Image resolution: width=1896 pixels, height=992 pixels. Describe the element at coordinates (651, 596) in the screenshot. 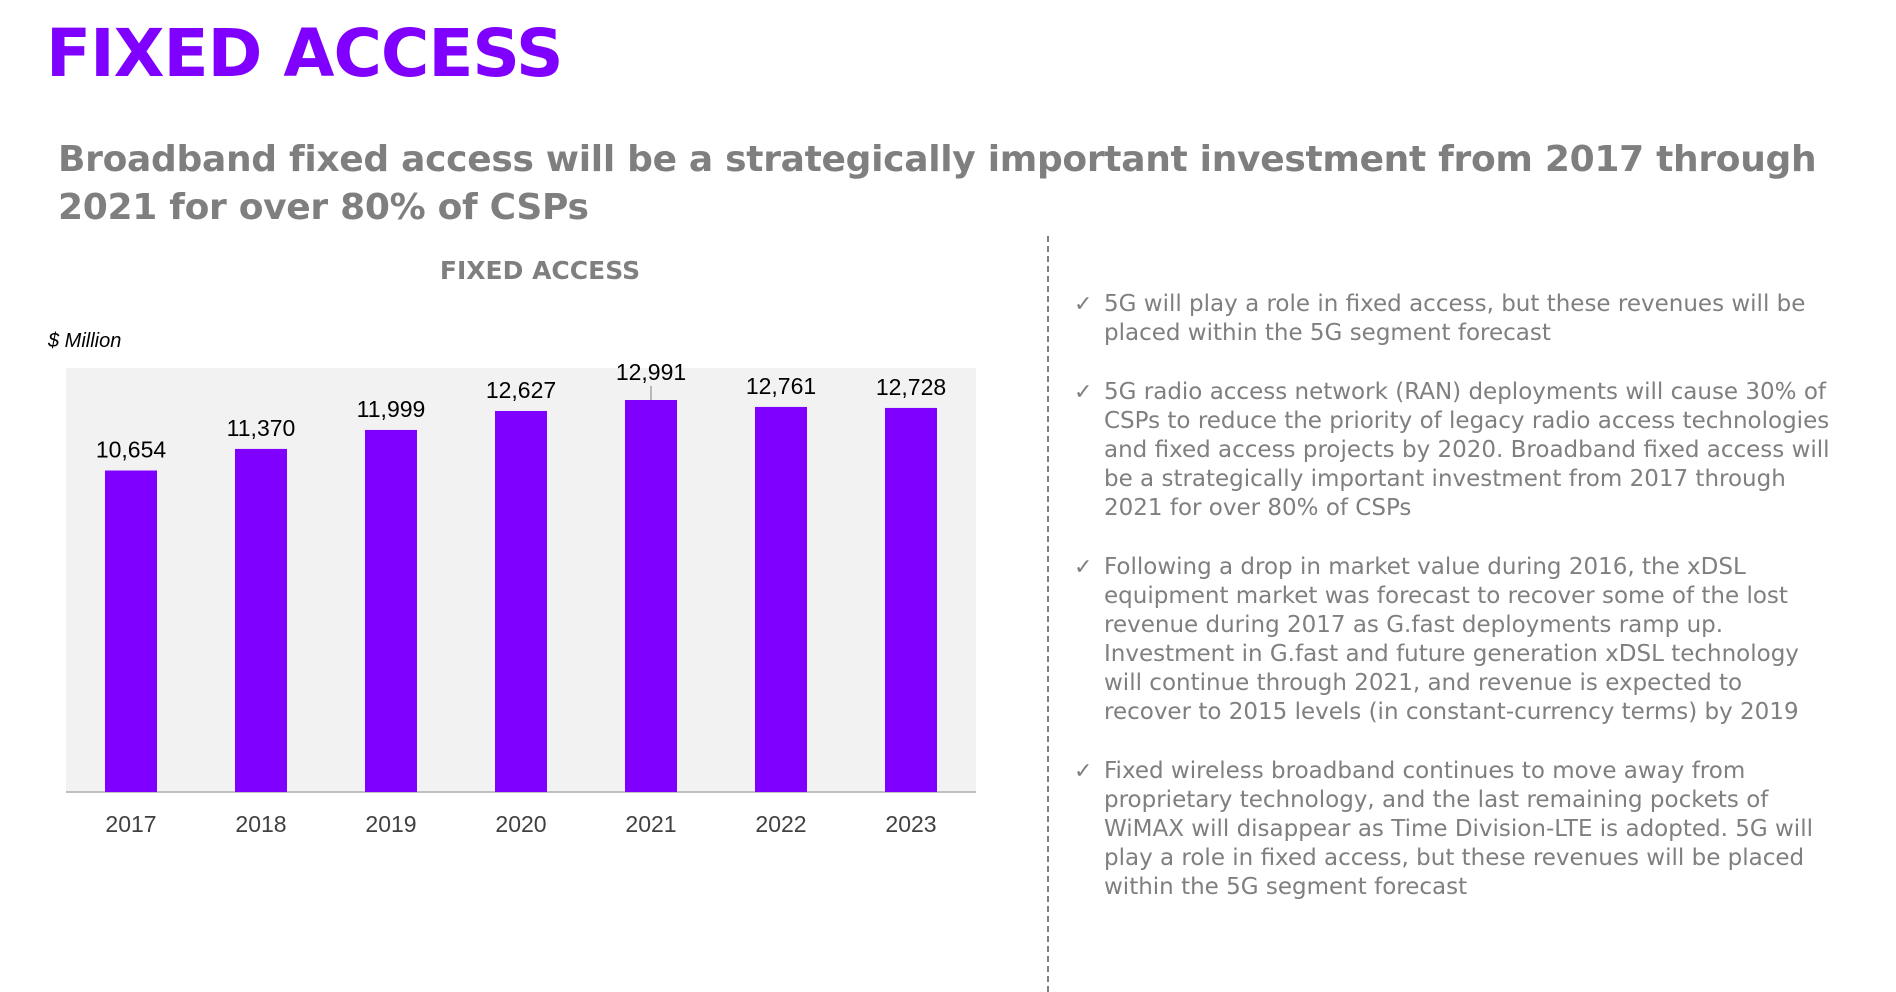

I see `bar-2021` at that location.